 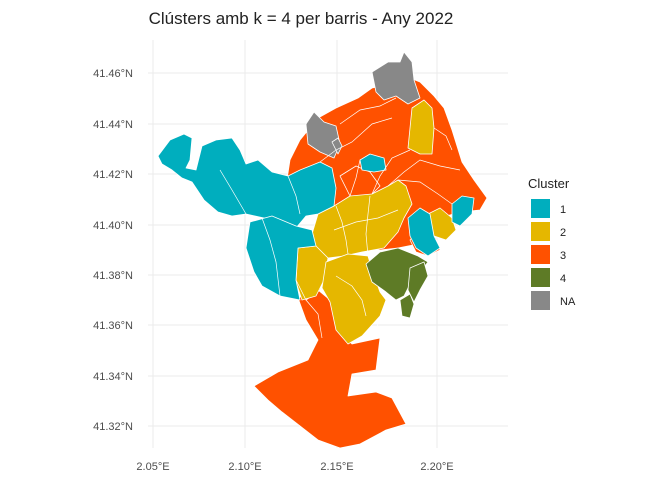 I want to click on y-tick-41.38: 41.38°N, so click(x=113, y=276).